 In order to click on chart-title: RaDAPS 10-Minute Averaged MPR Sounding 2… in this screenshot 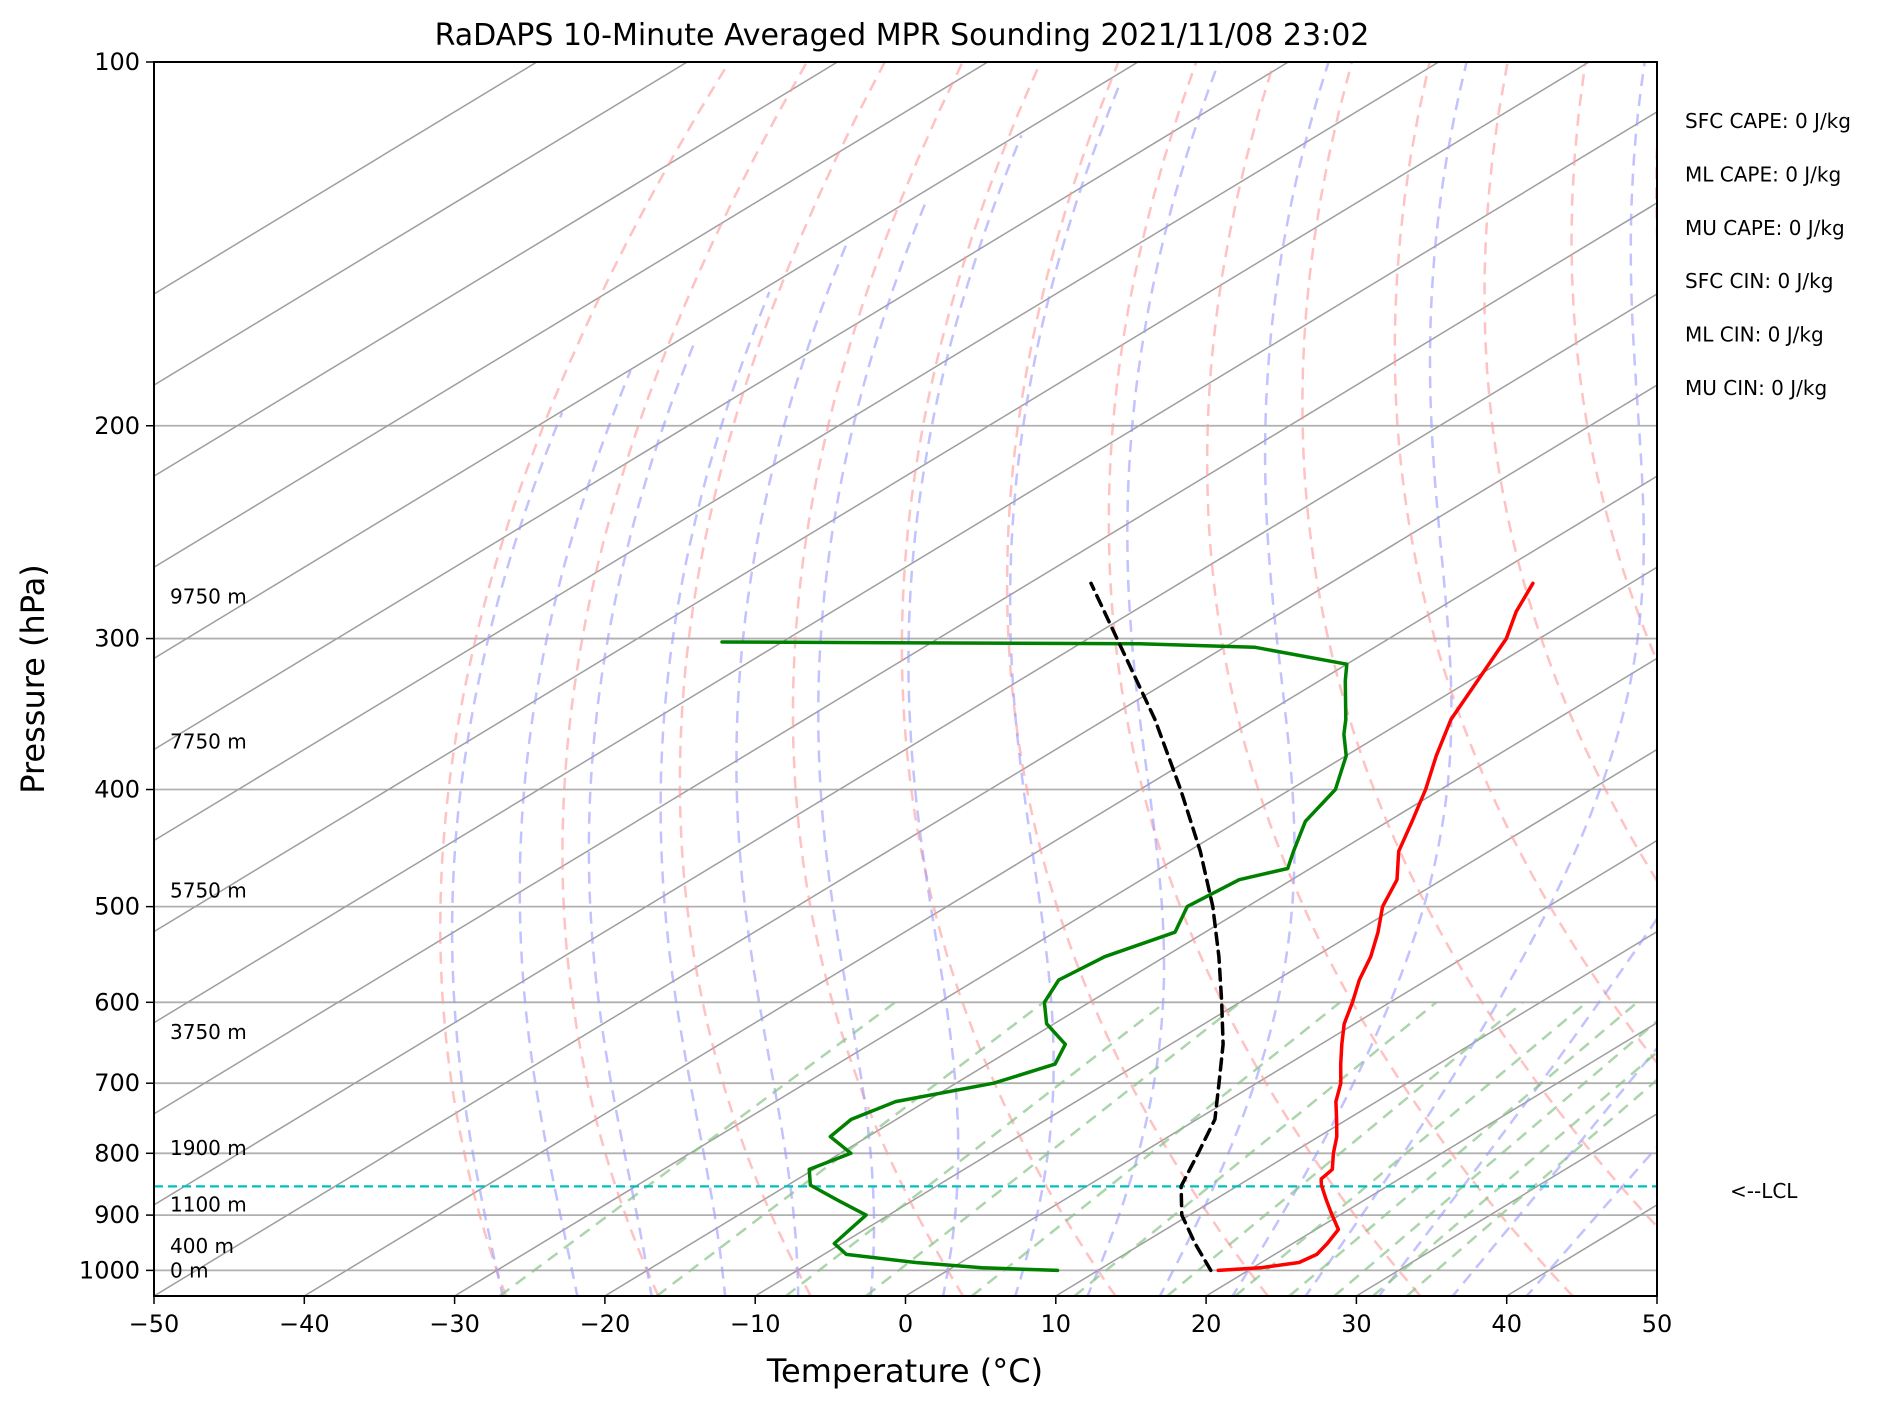, I will do `click(902, 35)`.